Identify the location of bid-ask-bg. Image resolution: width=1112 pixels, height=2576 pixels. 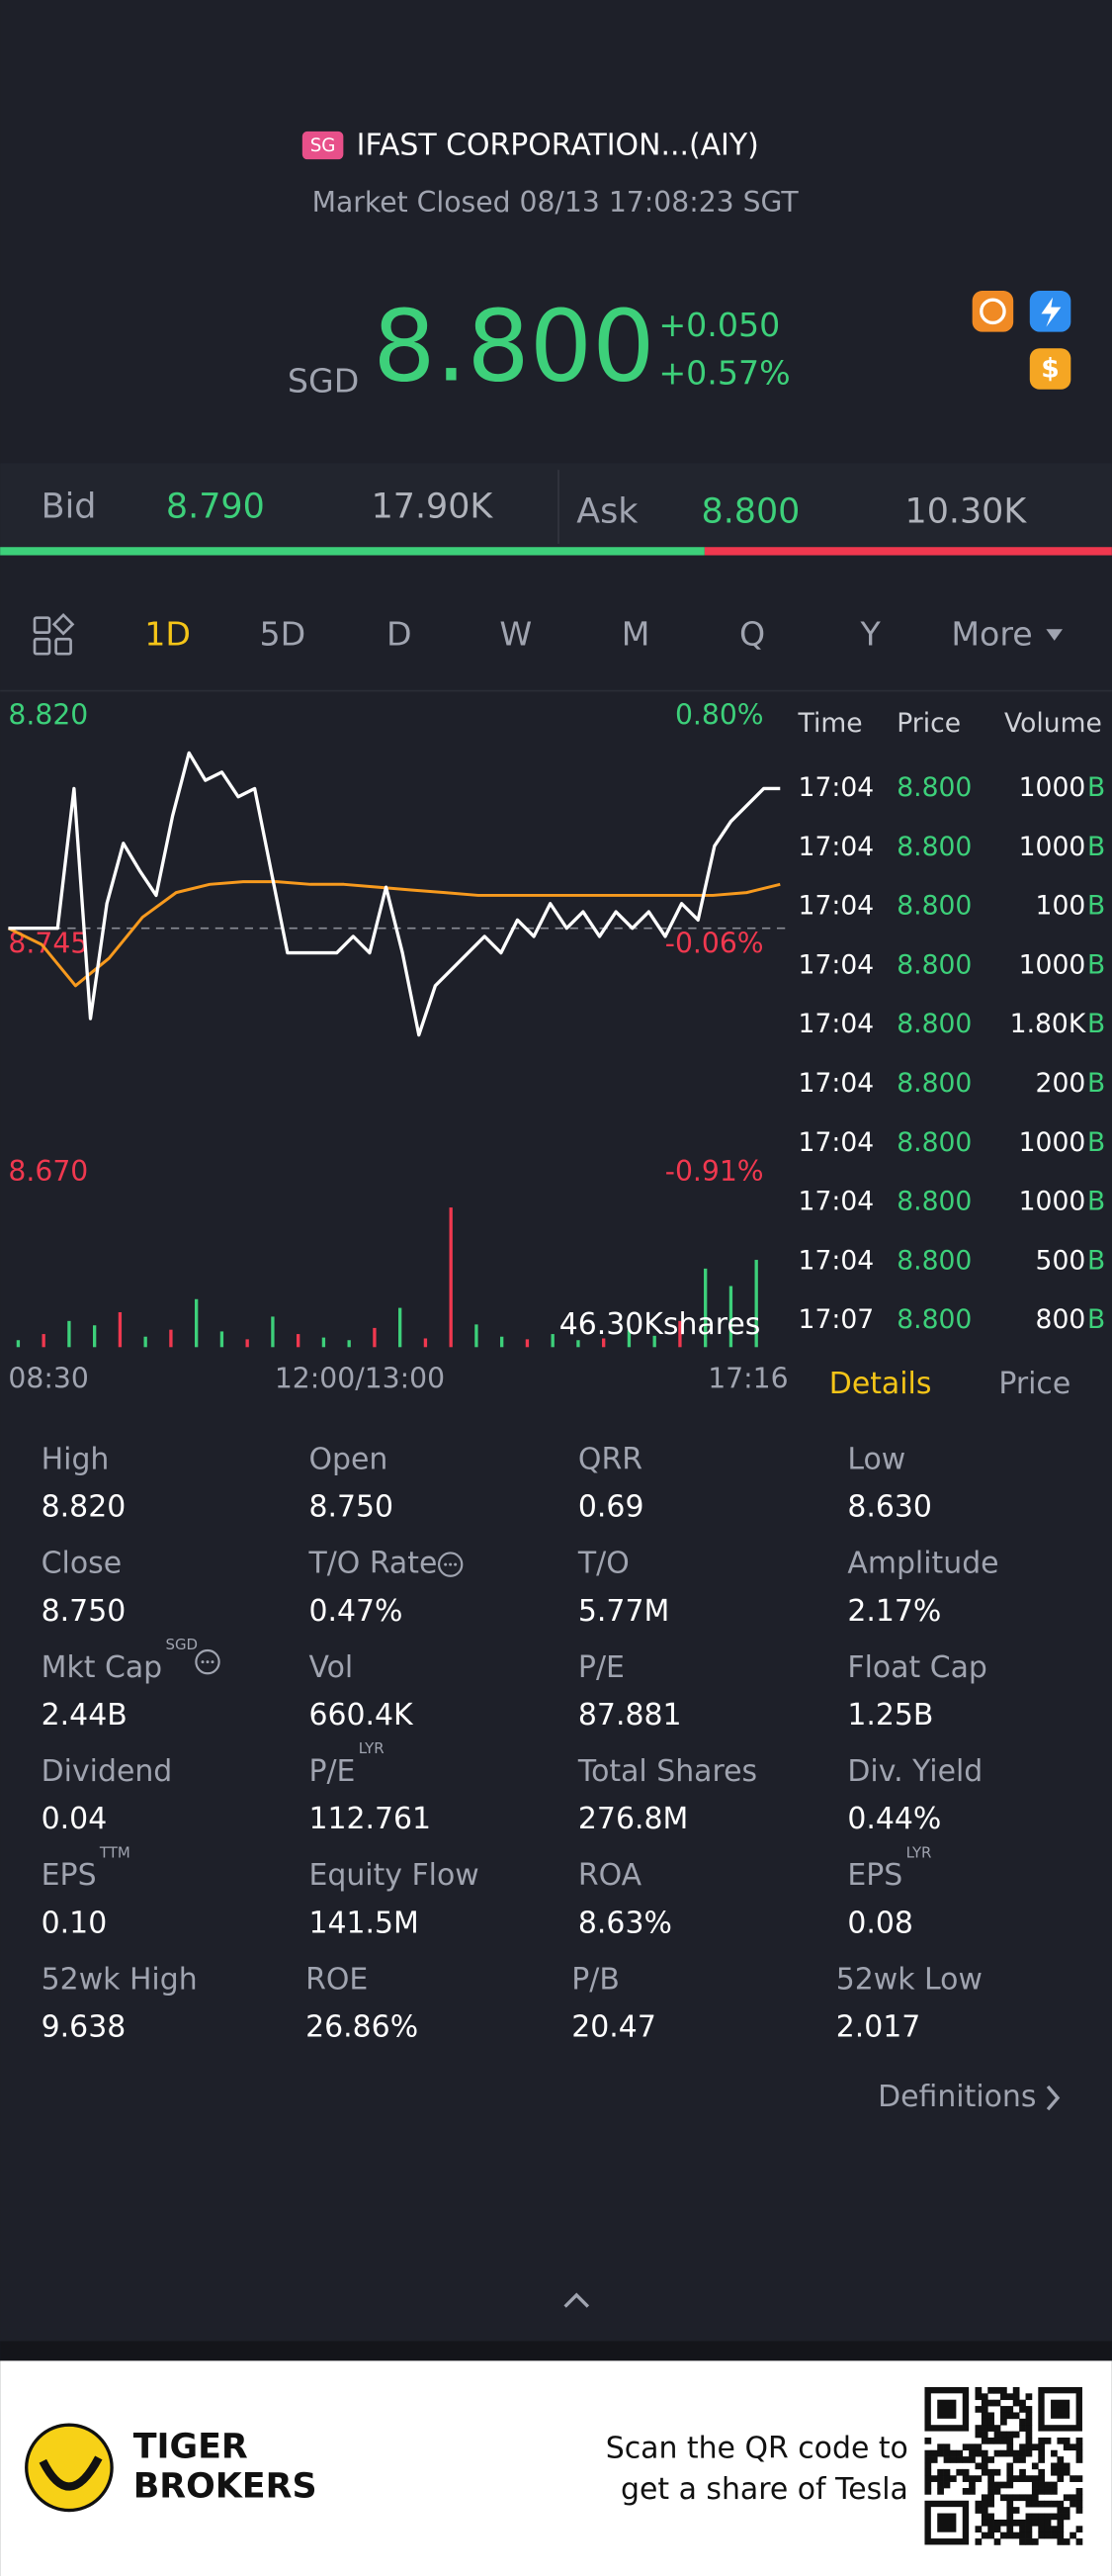
(556, 507).